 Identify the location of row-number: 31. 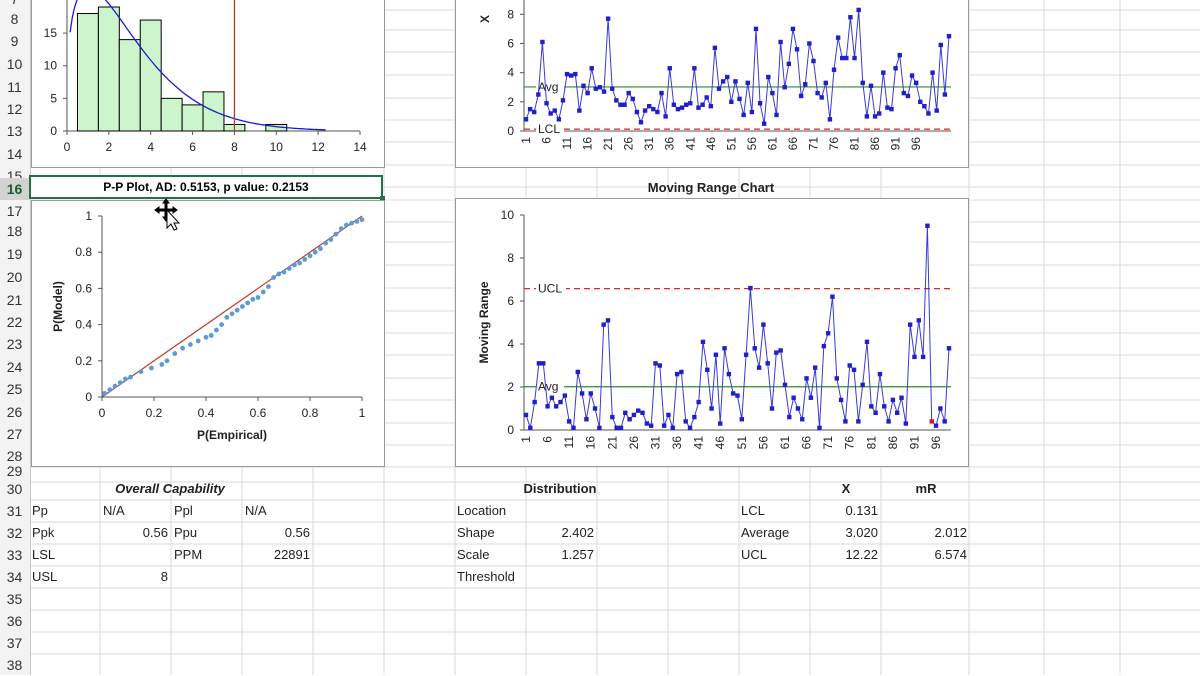
(14, 511).